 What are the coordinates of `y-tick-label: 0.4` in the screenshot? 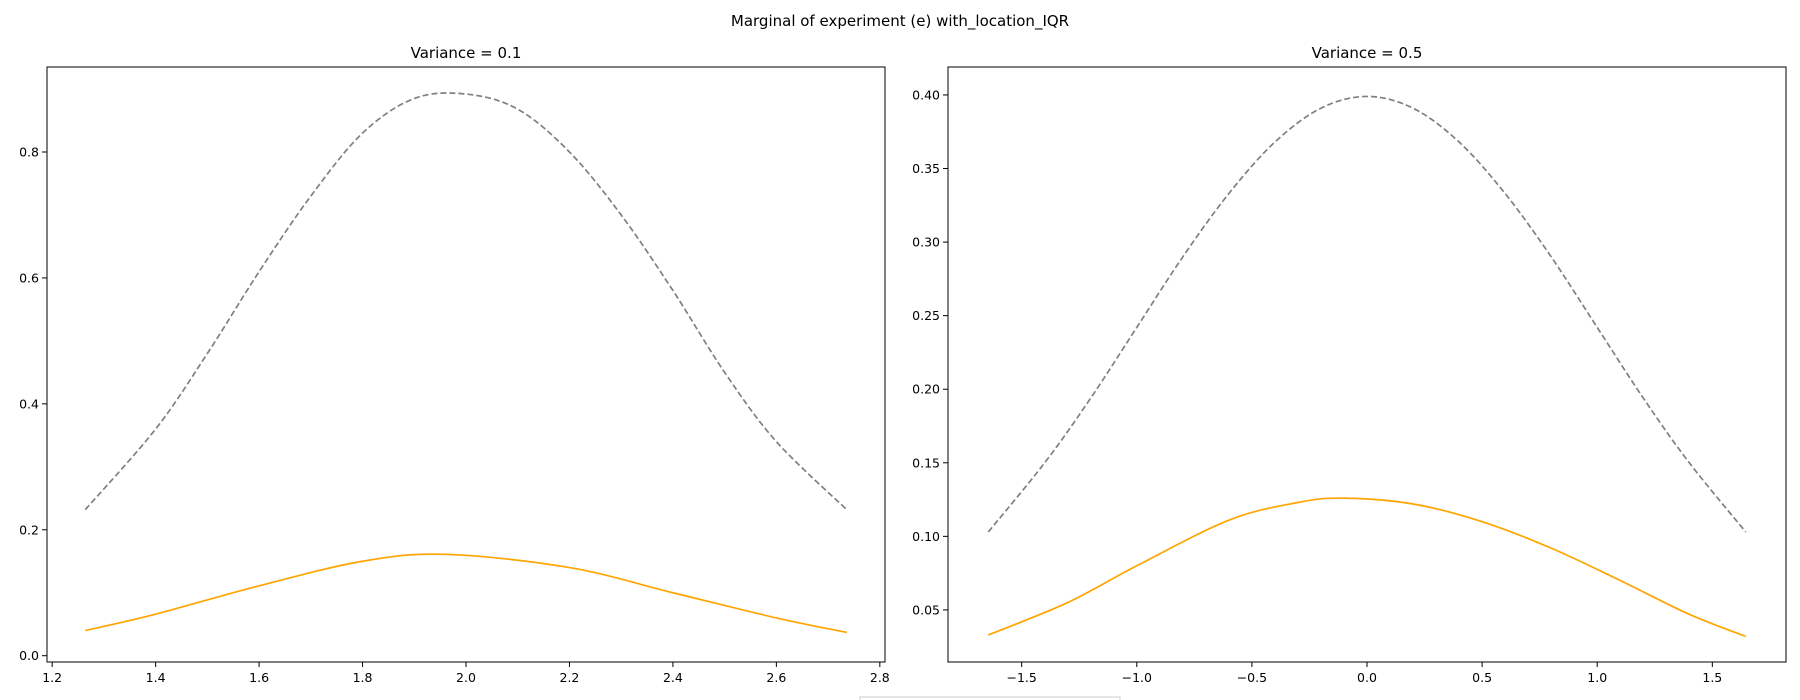 It's located at (29, 403).